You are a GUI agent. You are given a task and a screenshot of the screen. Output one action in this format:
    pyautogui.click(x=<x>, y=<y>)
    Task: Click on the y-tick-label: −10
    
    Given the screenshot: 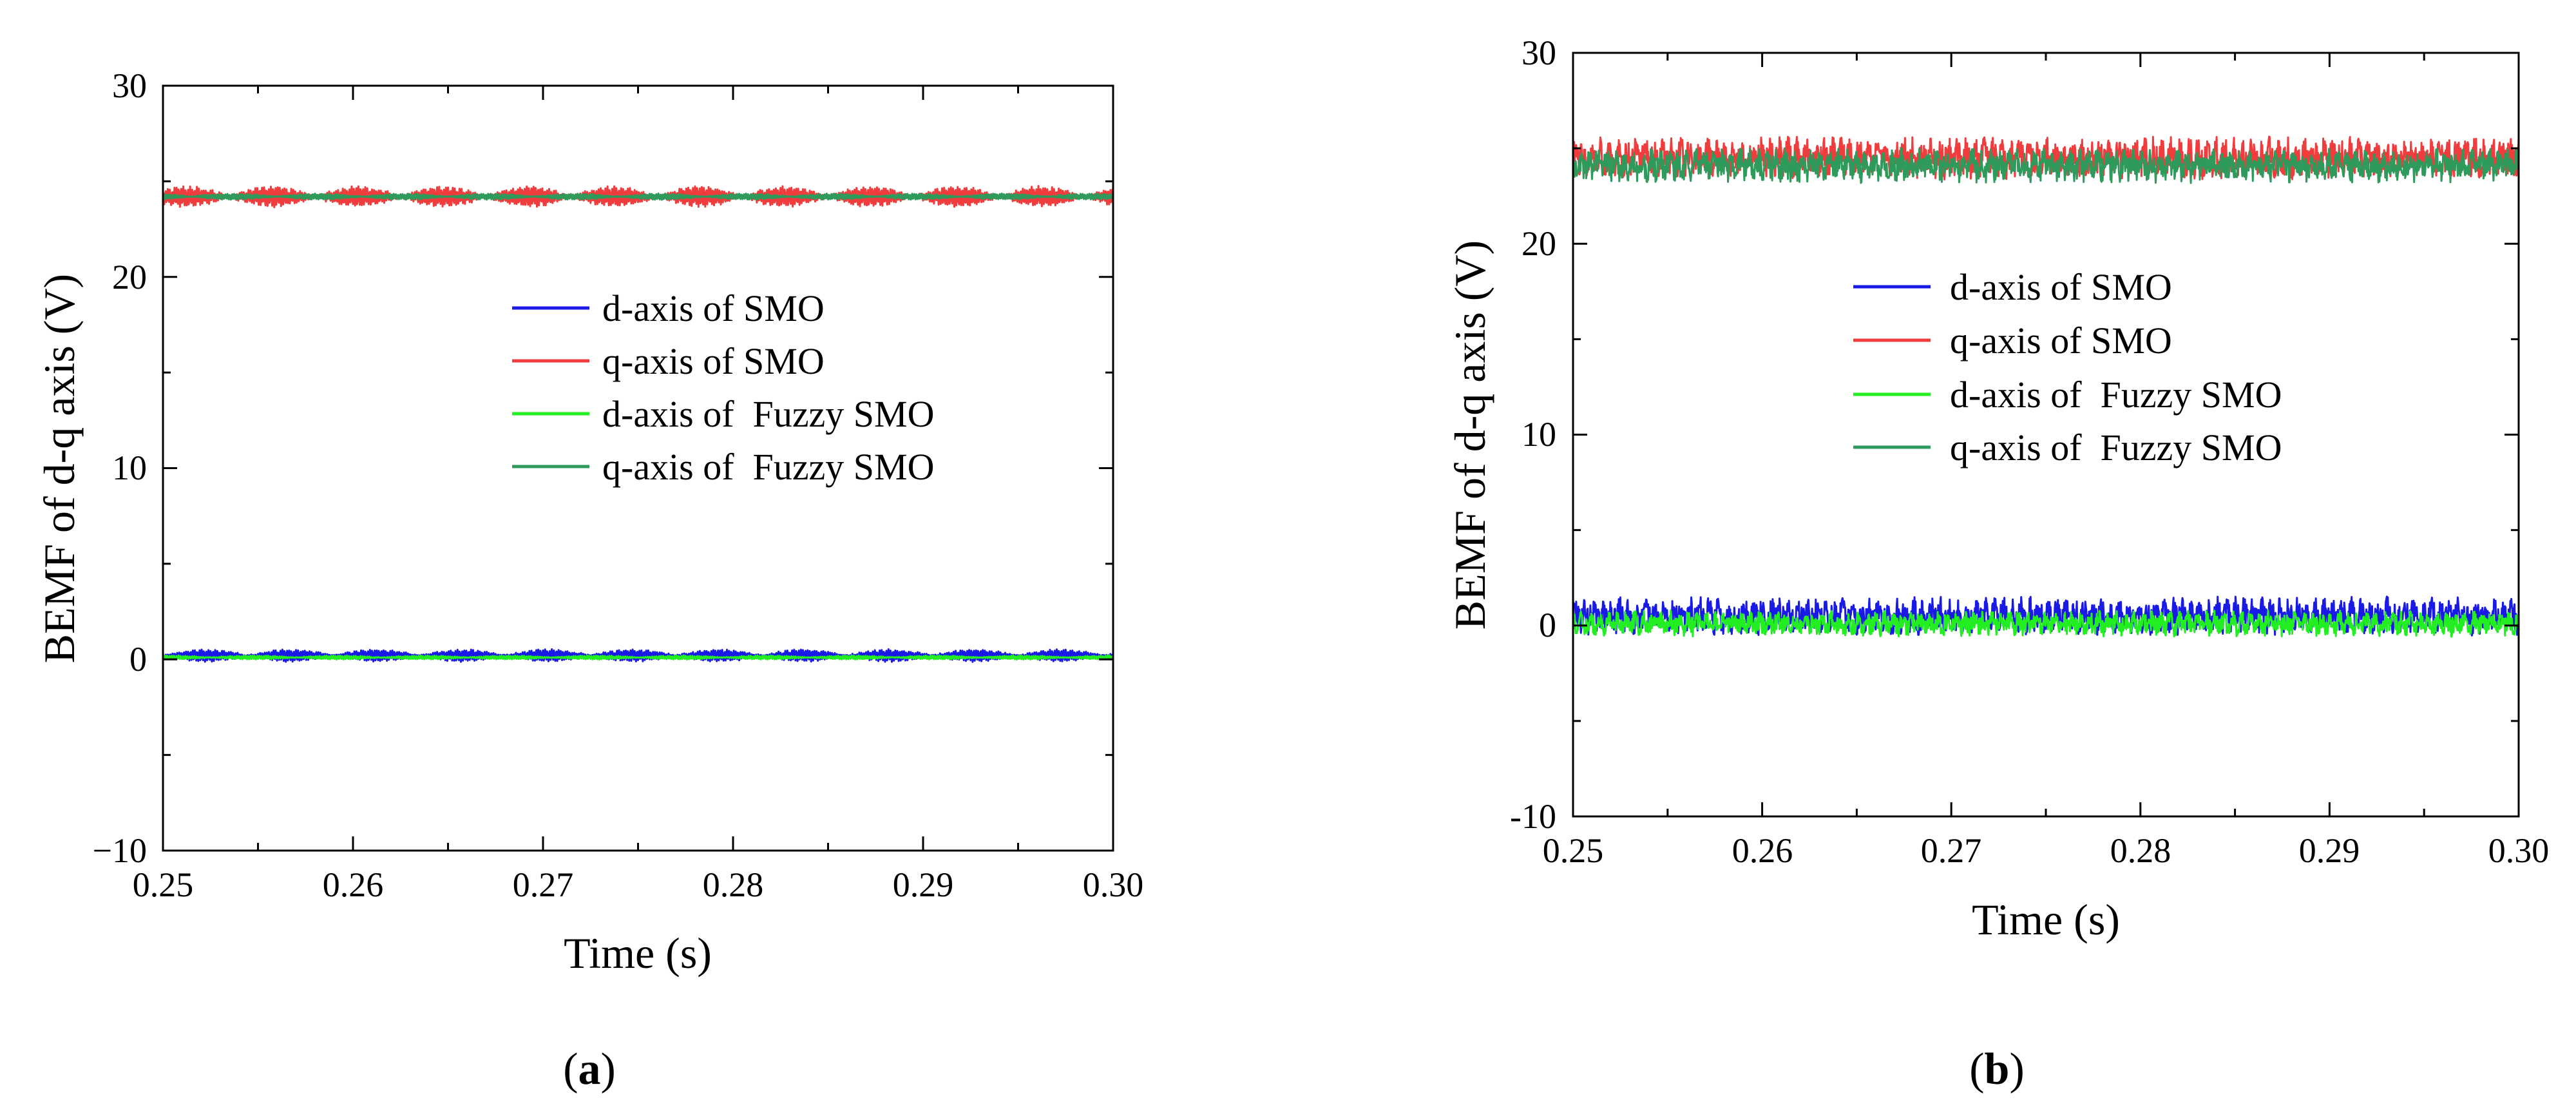 What is the action you would take?
    pyautogui.click(x=120, y=850)
    